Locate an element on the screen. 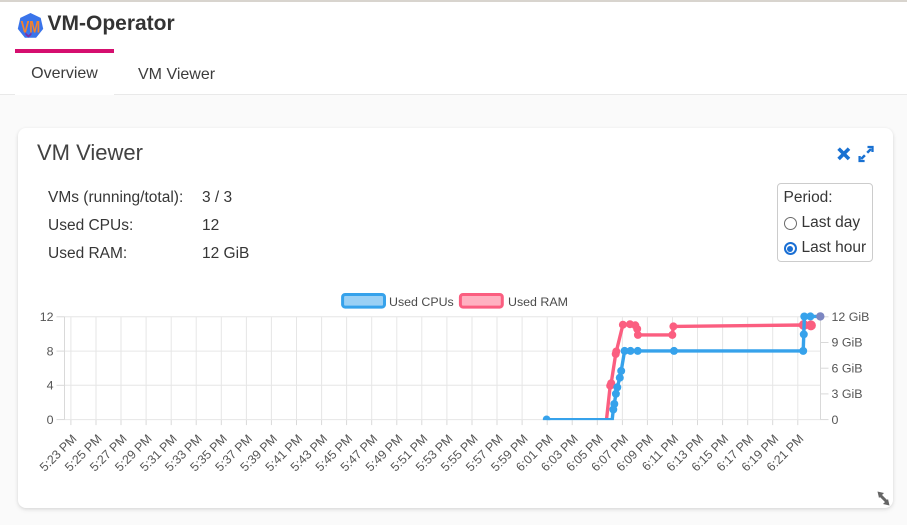 This screenshot has width=907, height=525. svg-text: 3 GiB is located at coordinates (847, 394).